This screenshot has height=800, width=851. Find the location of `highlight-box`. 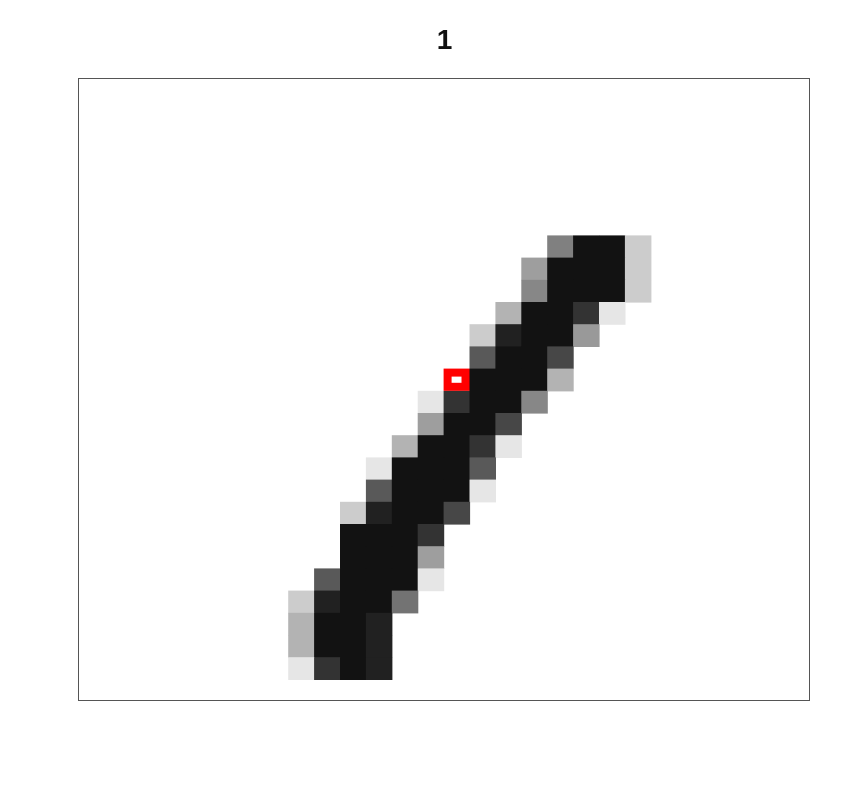

highlight-box is located at coordinates (456, 379).